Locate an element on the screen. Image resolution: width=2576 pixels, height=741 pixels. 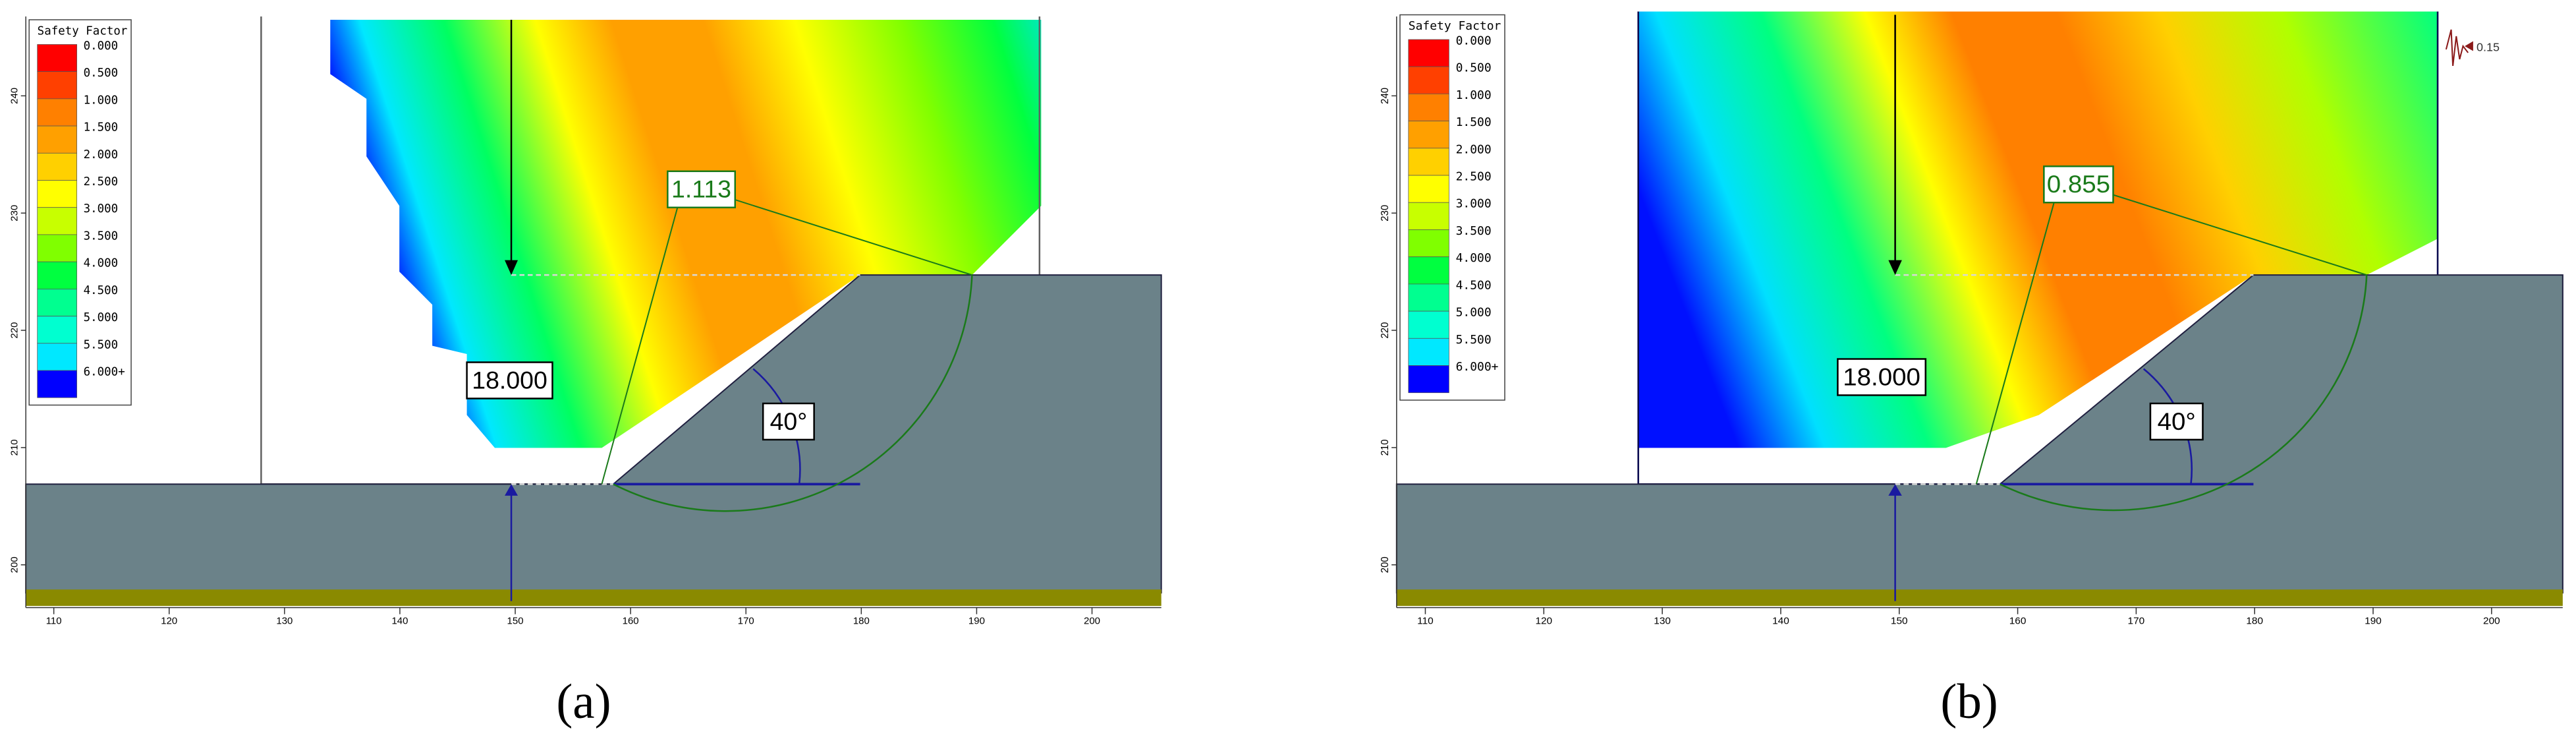
legend-label: 2.000 is located at coordinates (101, 155).